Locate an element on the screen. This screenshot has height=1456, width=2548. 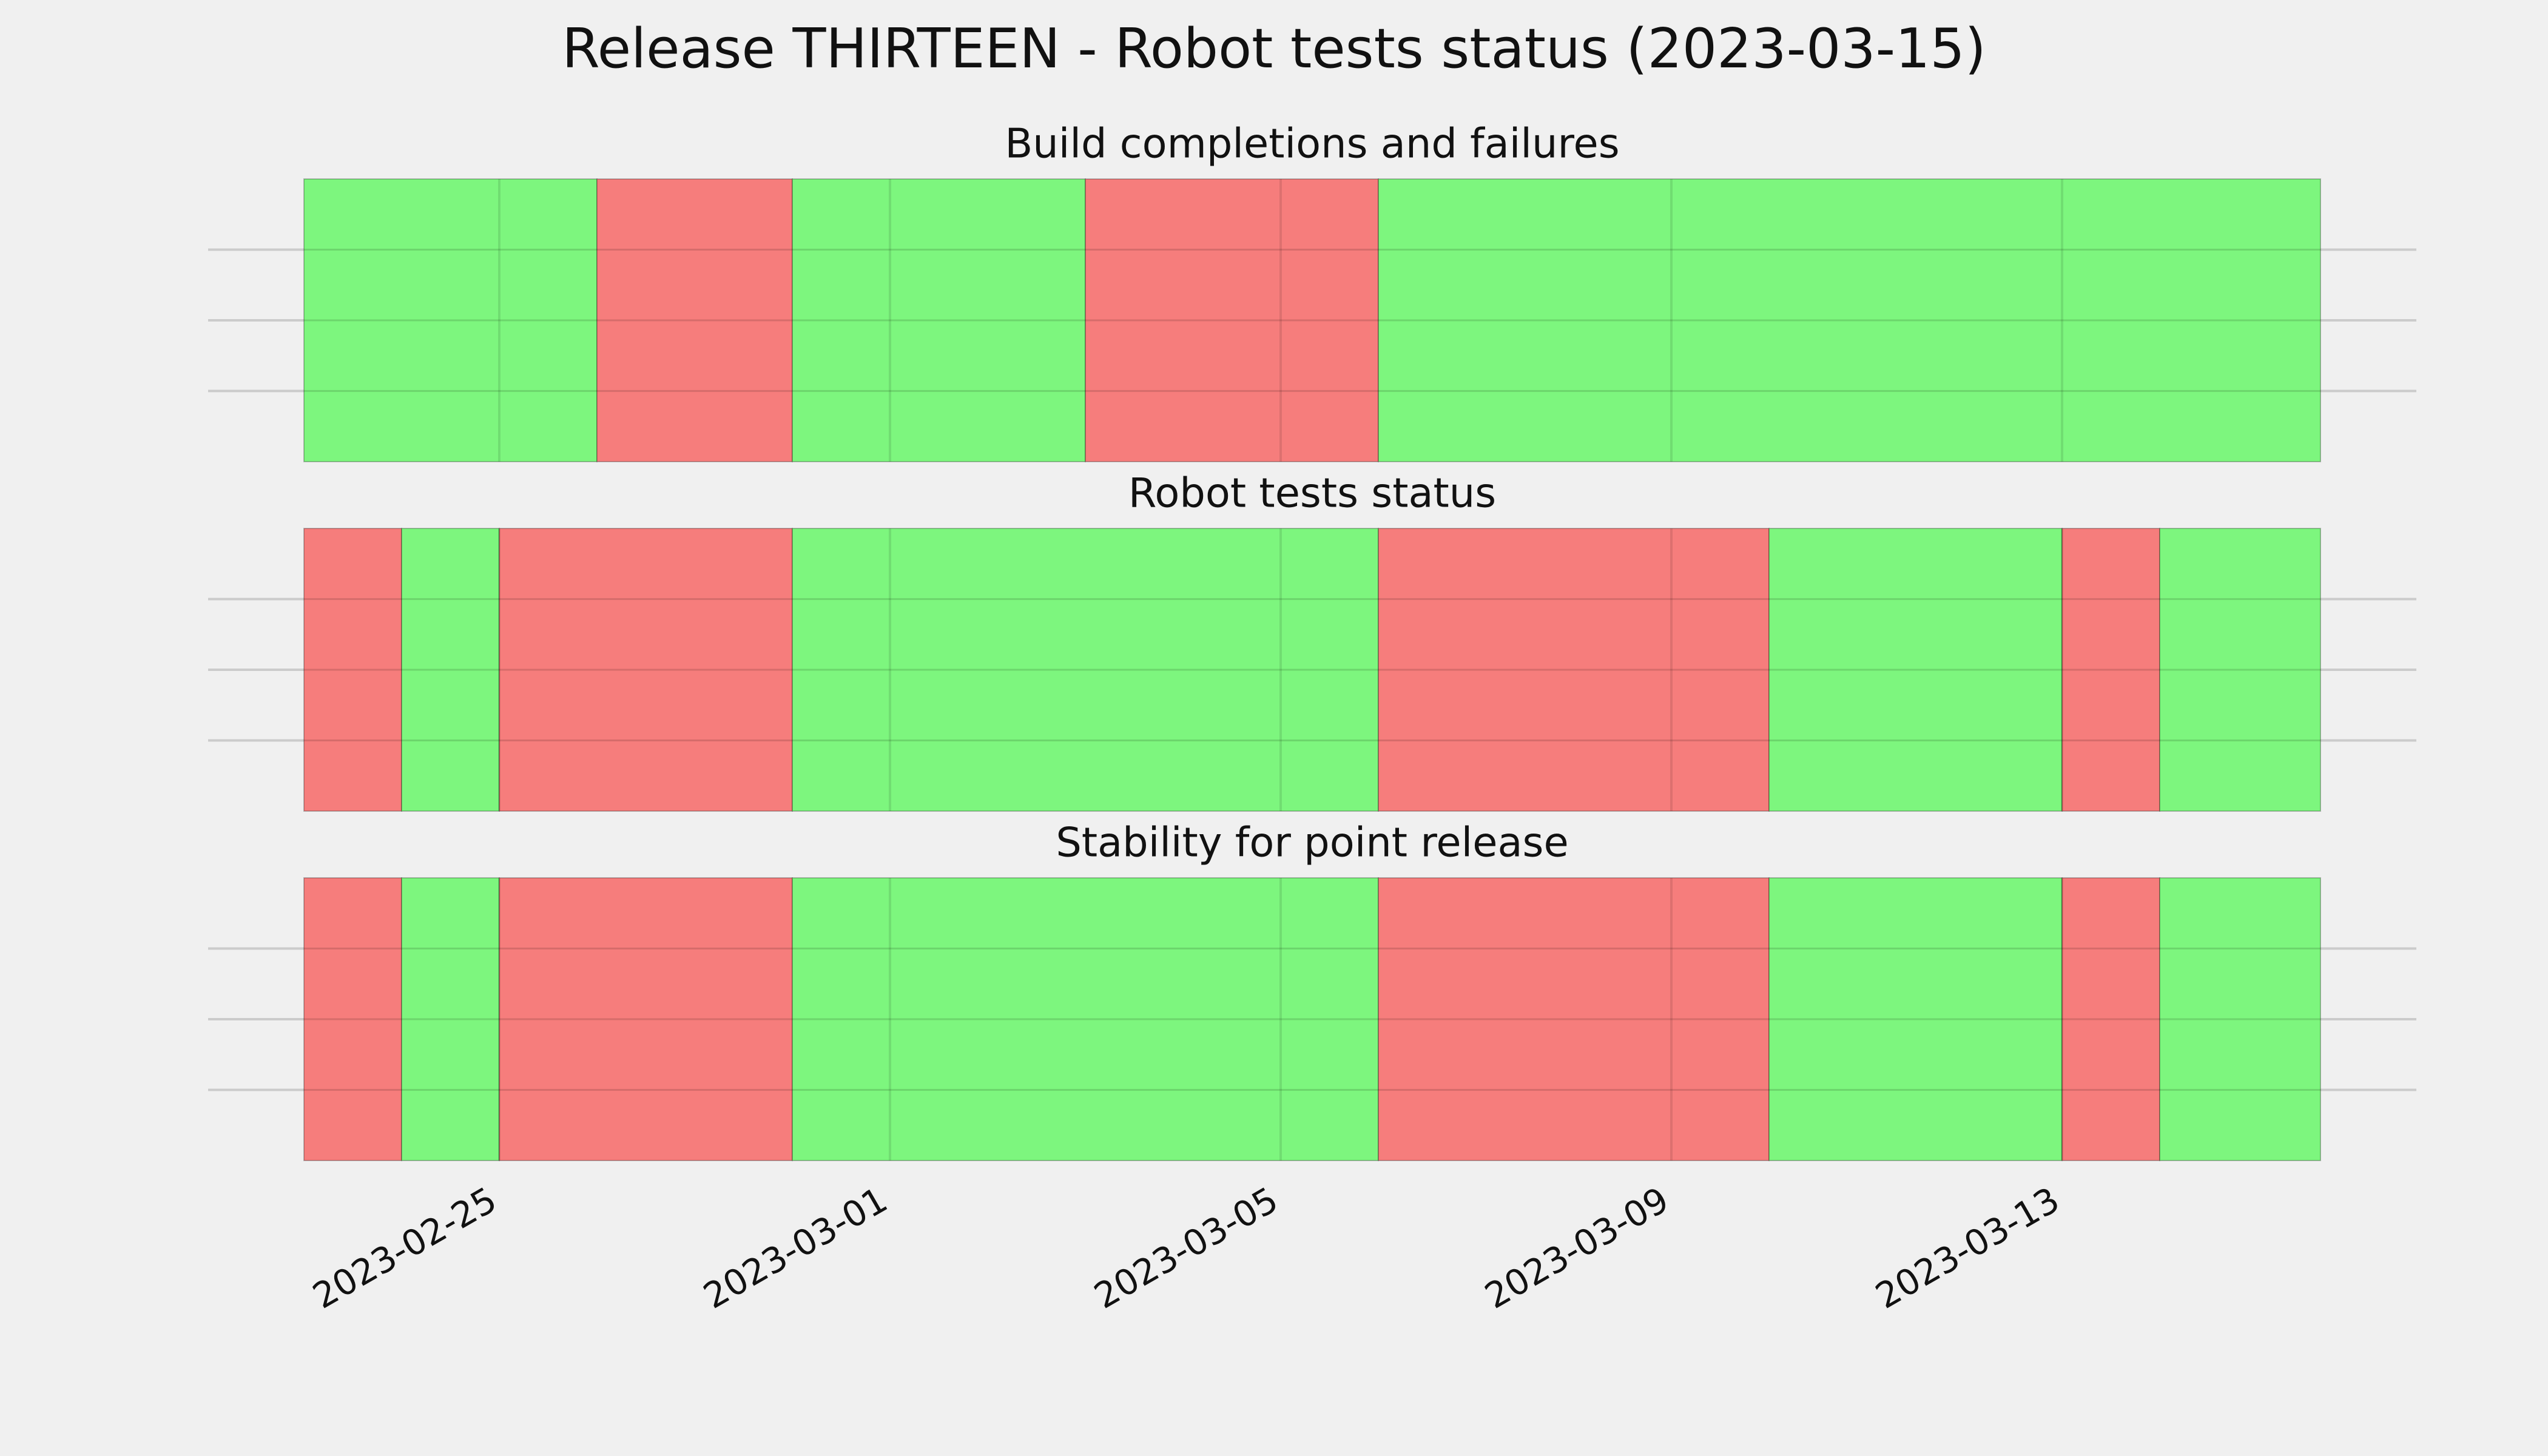
panel-title: Stability for point release is located at coordinates (1312, 842).